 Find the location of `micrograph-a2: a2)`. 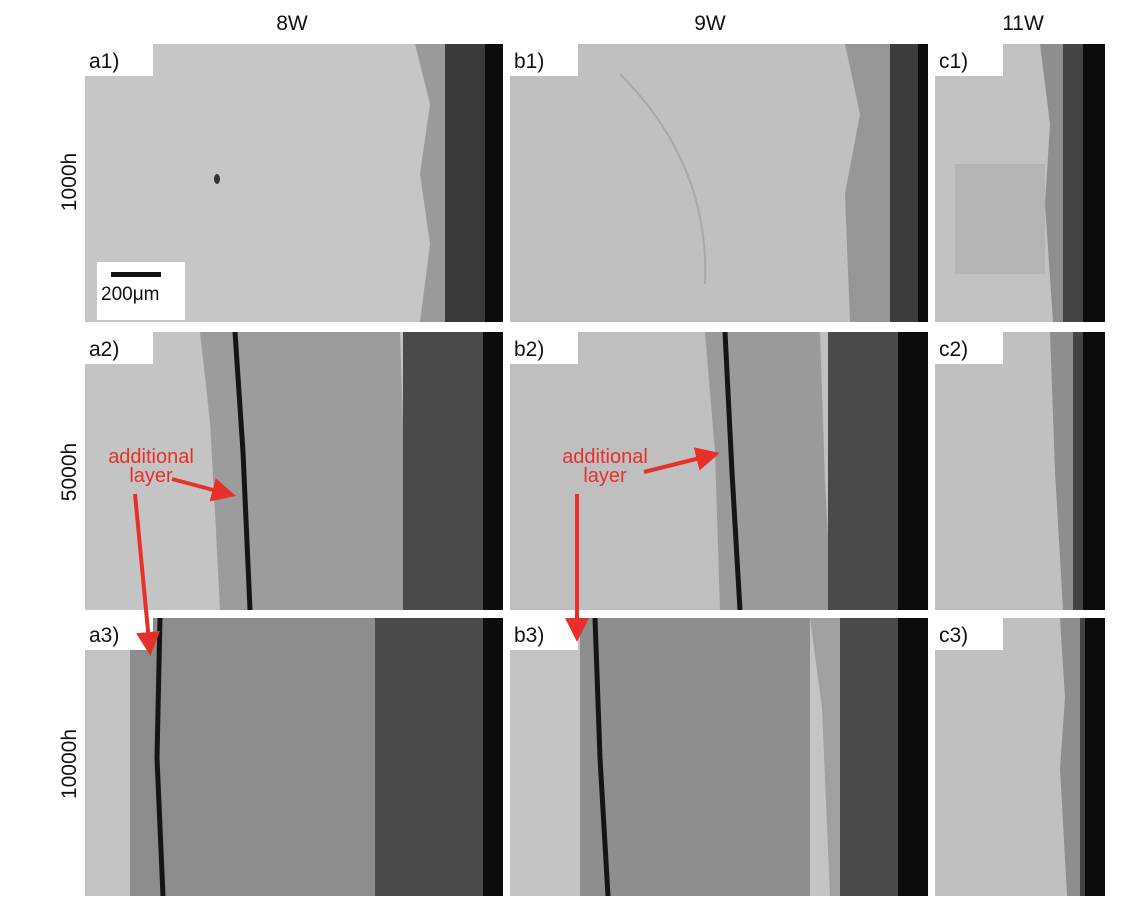

micrograph-a2: a2) is located at coordinates (294, 471).